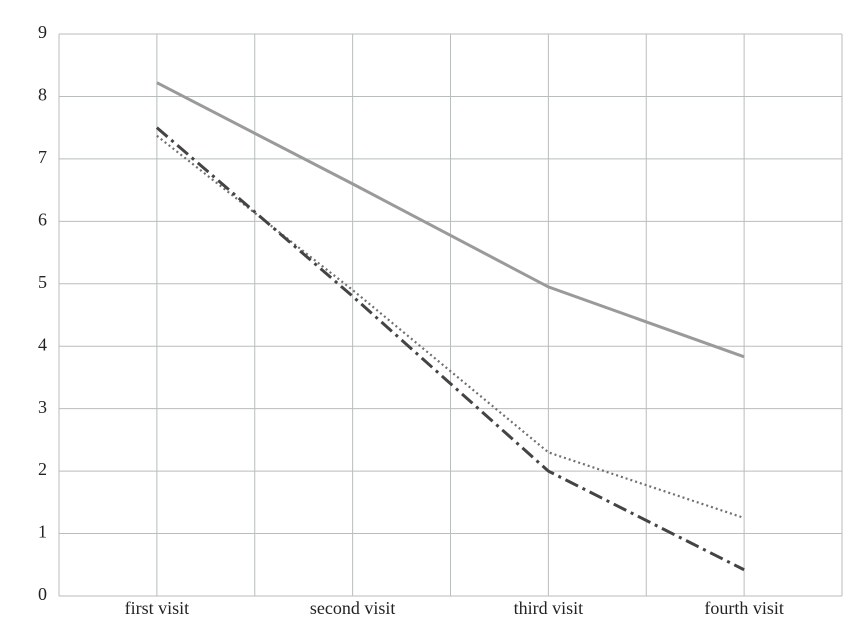  Describe the element at coordinates (42, 95) in the screenshot. I see `y-tick-label: 8` at that location.